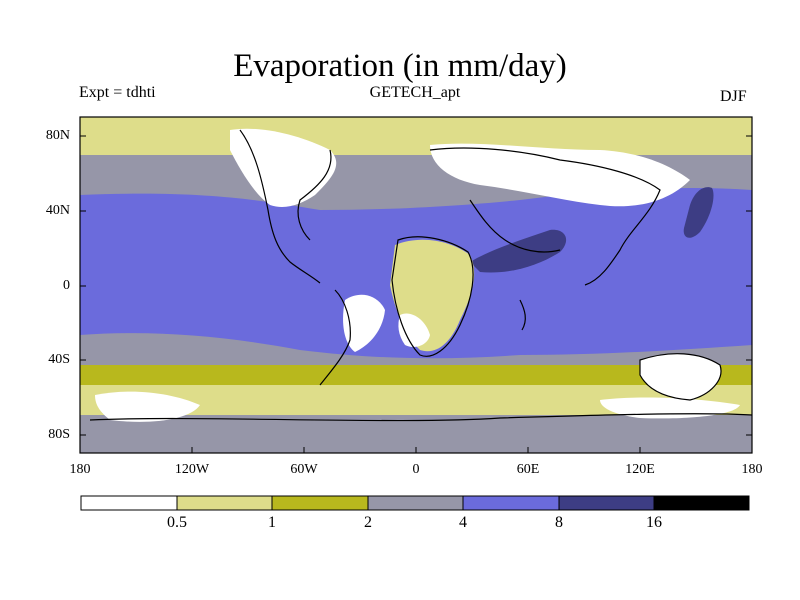 The height and width of the screenshot is (600, 800). What do you see at coordinates (59, 359) in the screenshot?
I see `lat-label: 40S` at bounding box center [59, 359].